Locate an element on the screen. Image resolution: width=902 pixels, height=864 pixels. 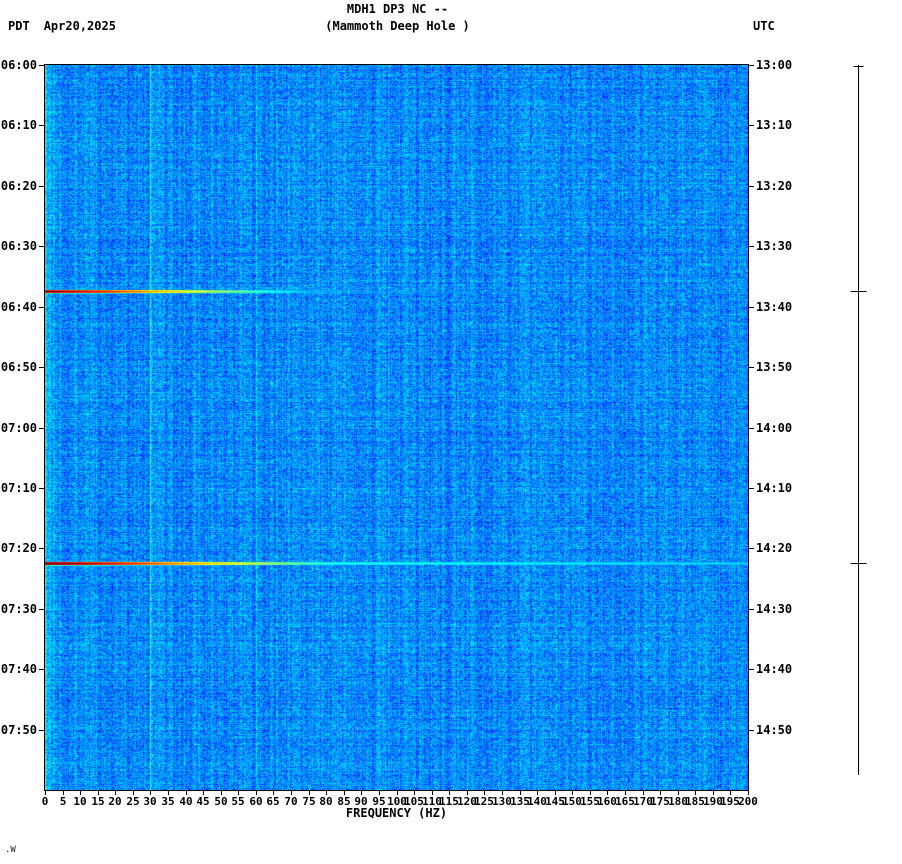
time-label-left: 07:10 is located at coordinates (18, 488).